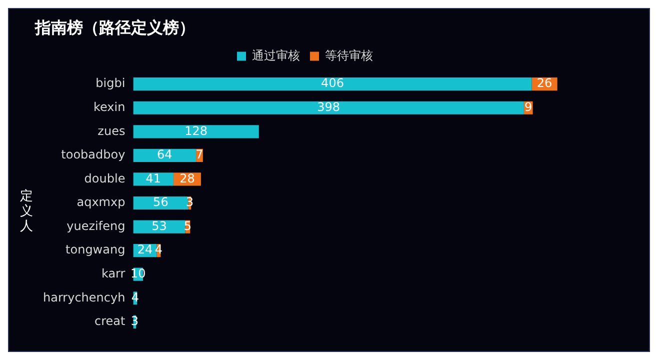  I want to click on y-axis-title: 定义人, so click(27, 211).